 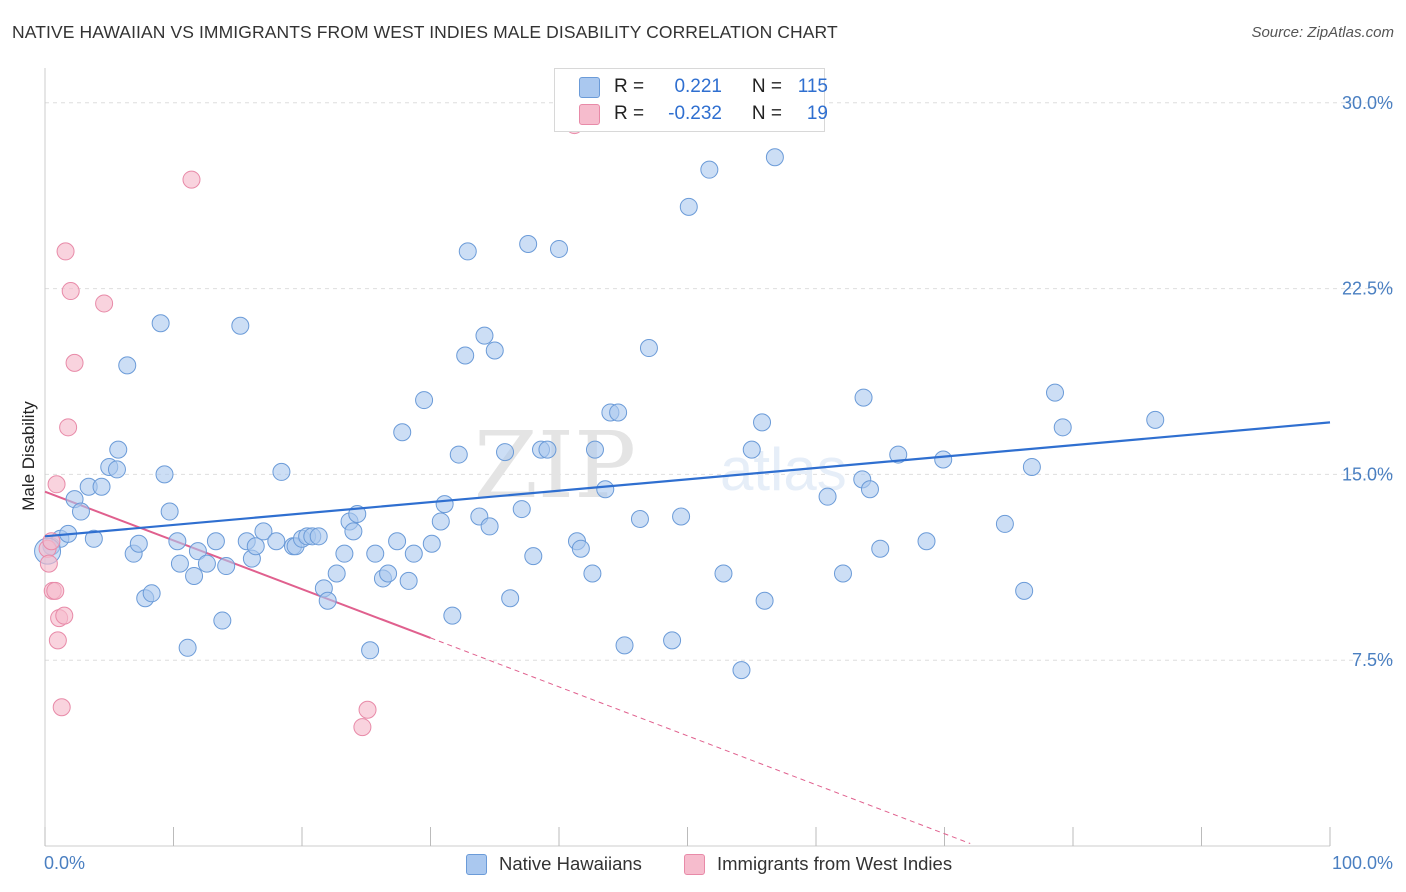 I want to click on legend-item-native-hawaiians: Native Hawaiians, so click(x=554, y=864).